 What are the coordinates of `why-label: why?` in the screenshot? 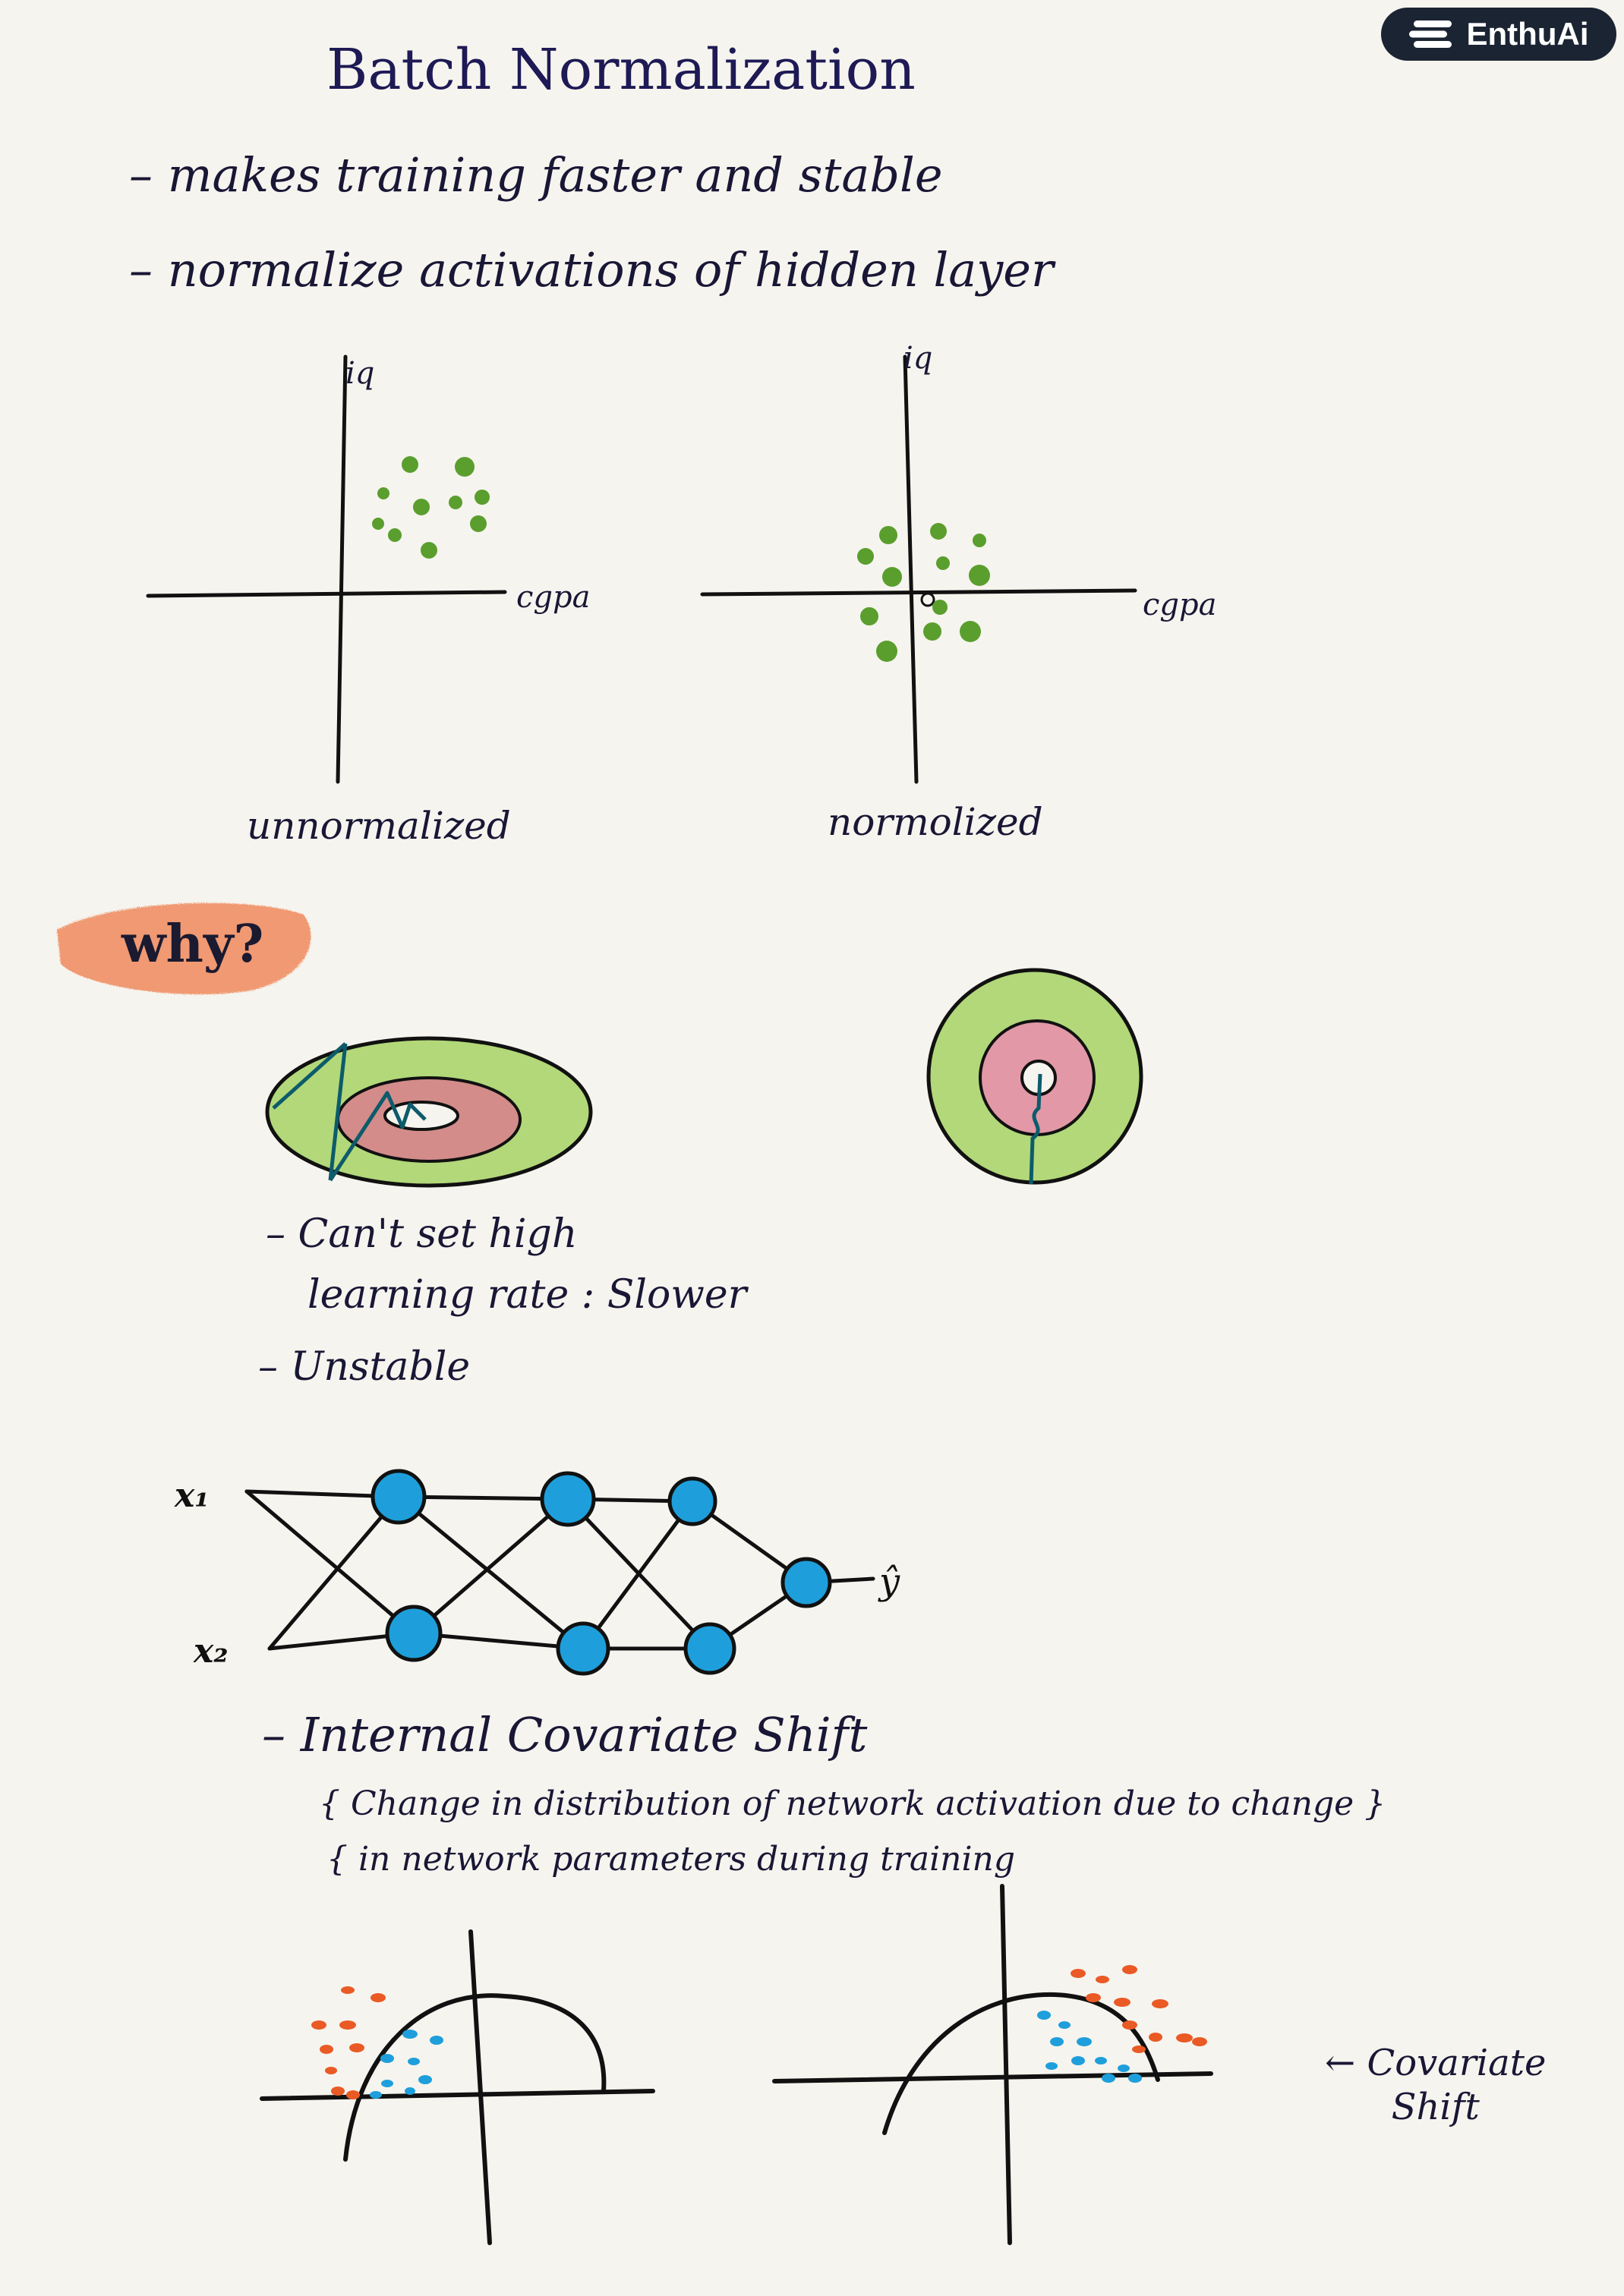 It's located at (193, 944).